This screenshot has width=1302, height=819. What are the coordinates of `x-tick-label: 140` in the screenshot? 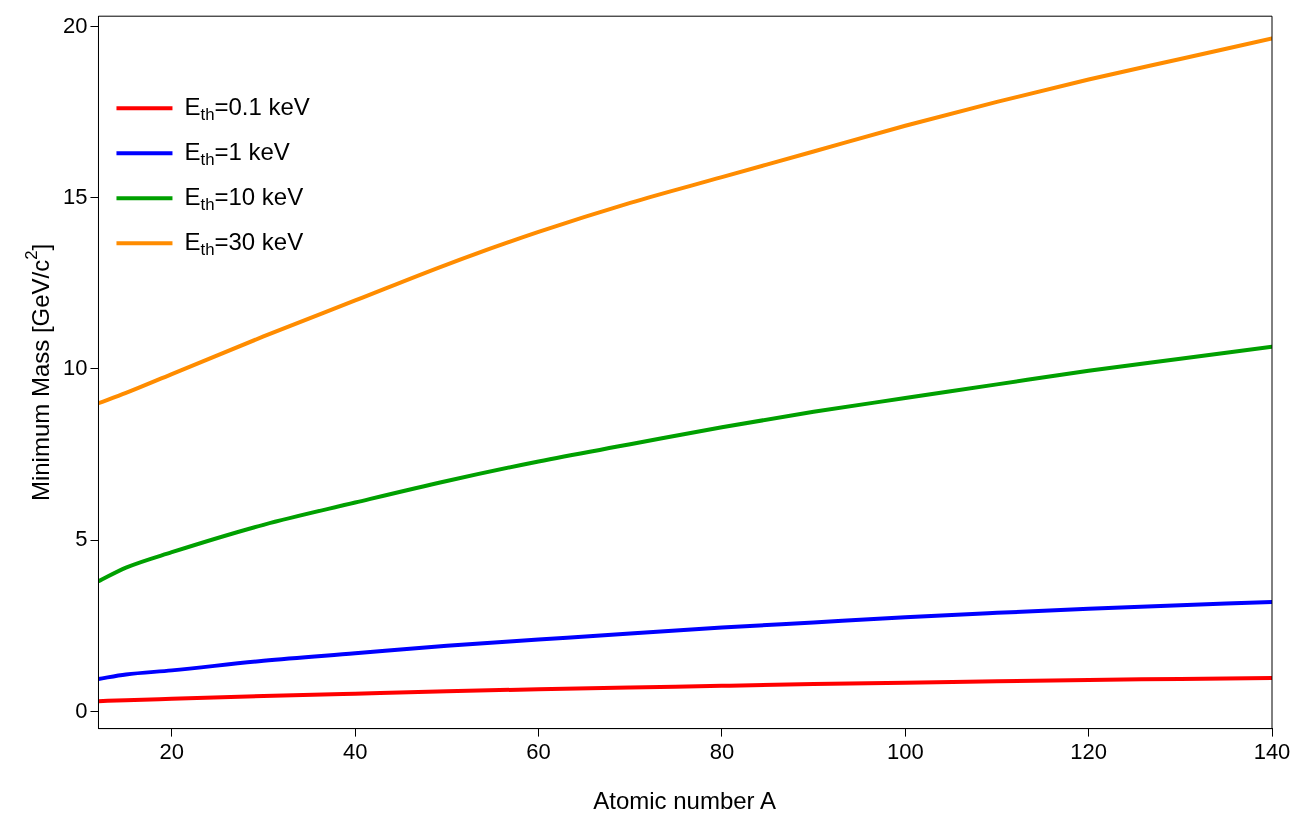 It's located at (1272, 751).